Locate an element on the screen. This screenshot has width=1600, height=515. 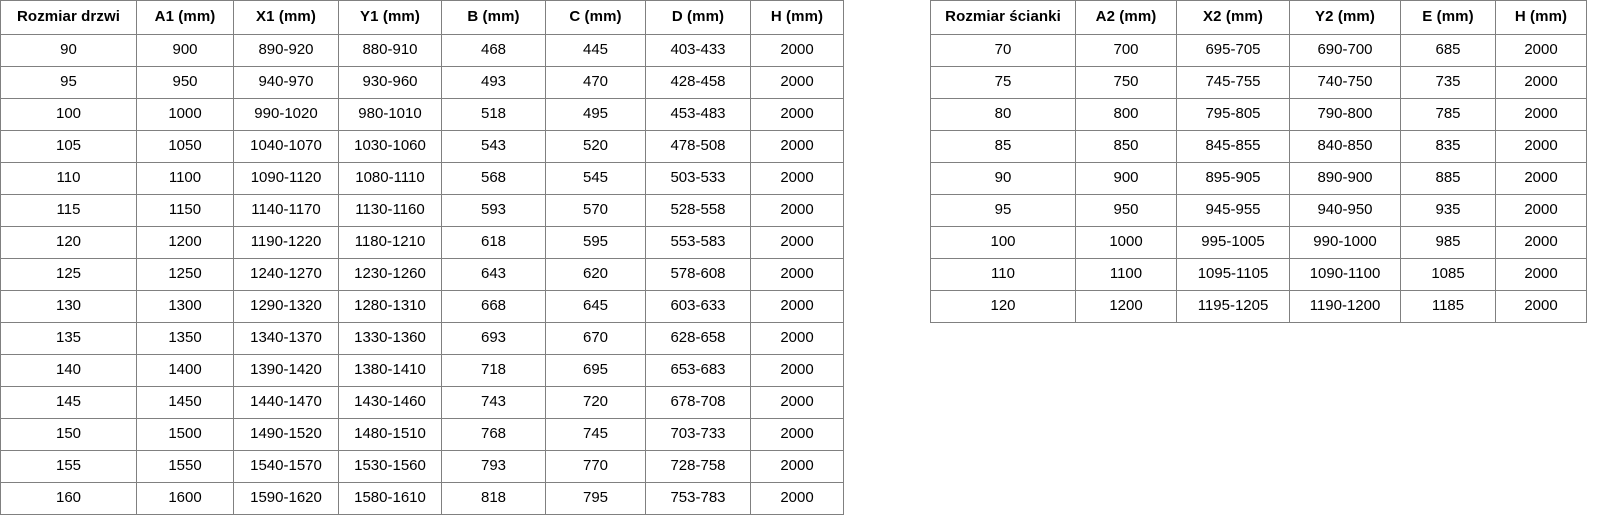
doors-cell: 1330-1360 is located at coordinates (390, 338).